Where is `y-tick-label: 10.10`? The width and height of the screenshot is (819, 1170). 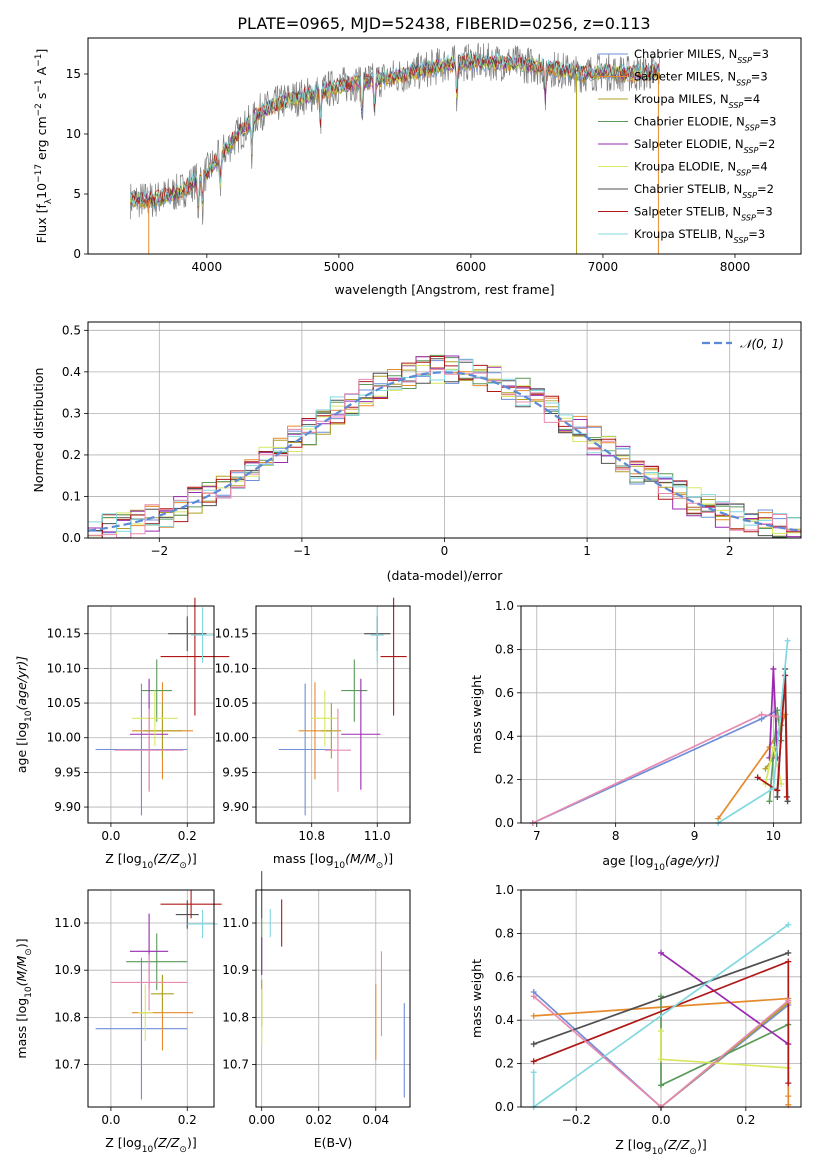 y-tick-label: 10.10 is located at coordinates (232, 668).